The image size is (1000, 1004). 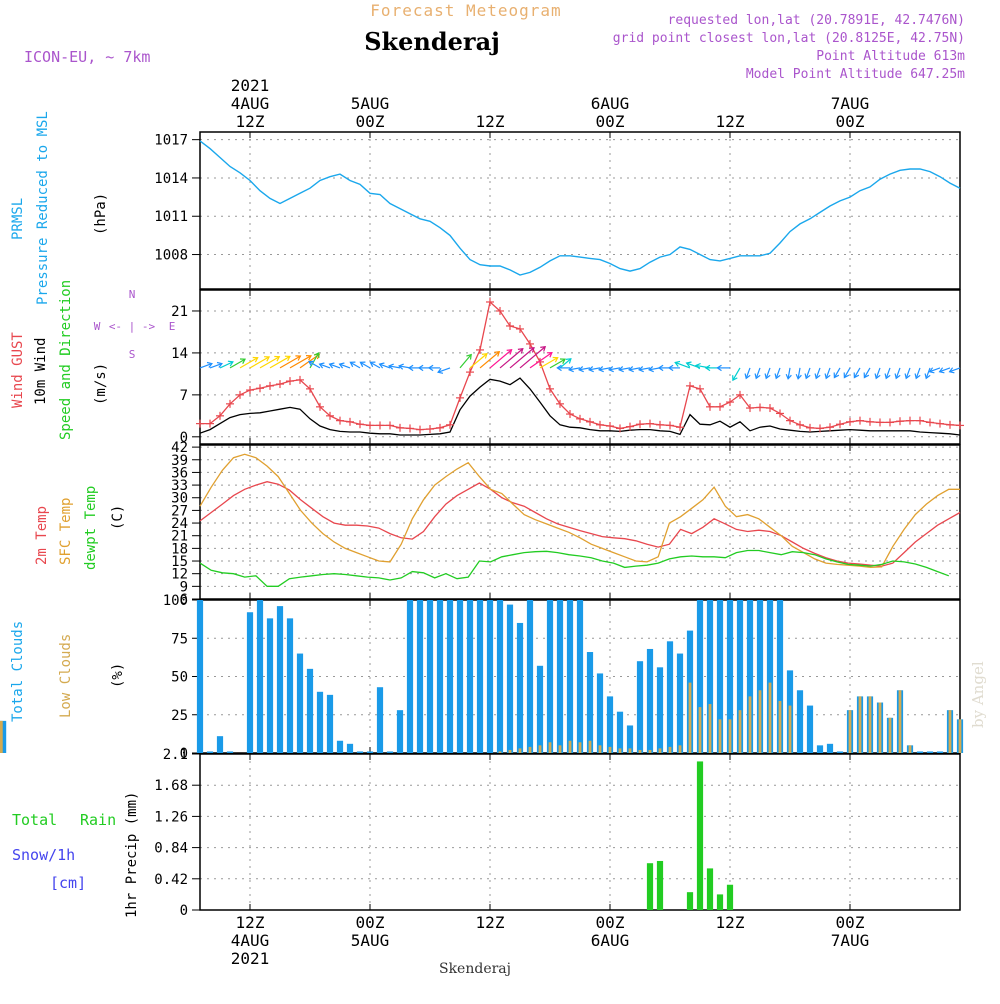 What do you see at coordinates (610, 103) in the screenshot?
I see `top-time-label: 6AUG` at bounding box center [610, 103].